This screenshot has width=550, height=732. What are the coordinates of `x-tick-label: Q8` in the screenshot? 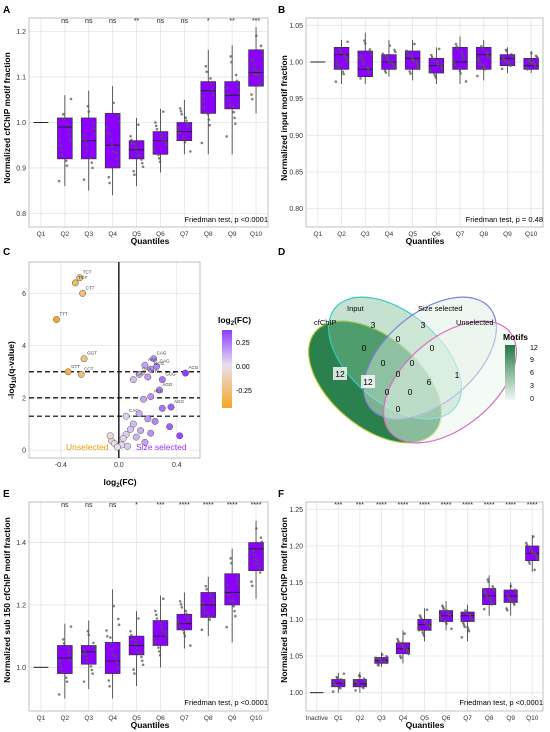 It's located at (489, 718).